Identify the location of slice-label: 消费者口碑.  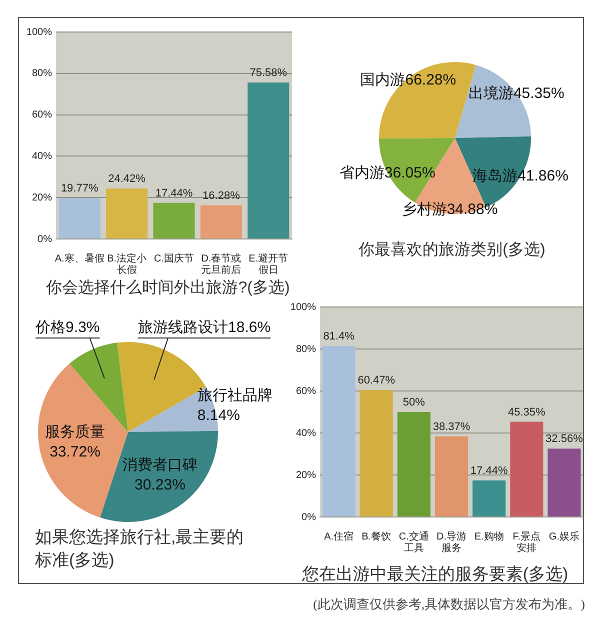
(160, 465).